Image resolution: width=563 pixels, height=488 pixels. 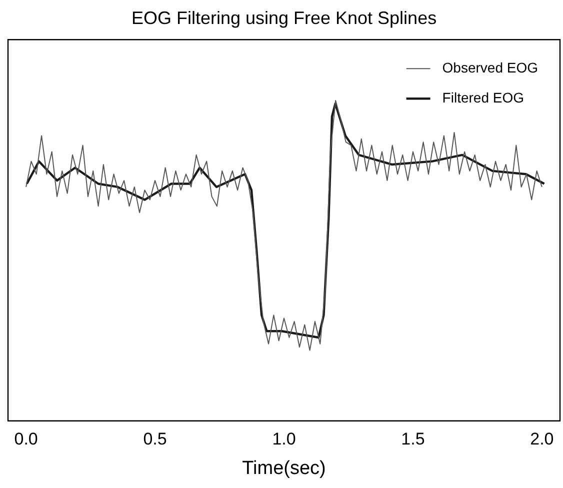 I want to click on x-tick-label: 0.0, so click(x=26, y=439).